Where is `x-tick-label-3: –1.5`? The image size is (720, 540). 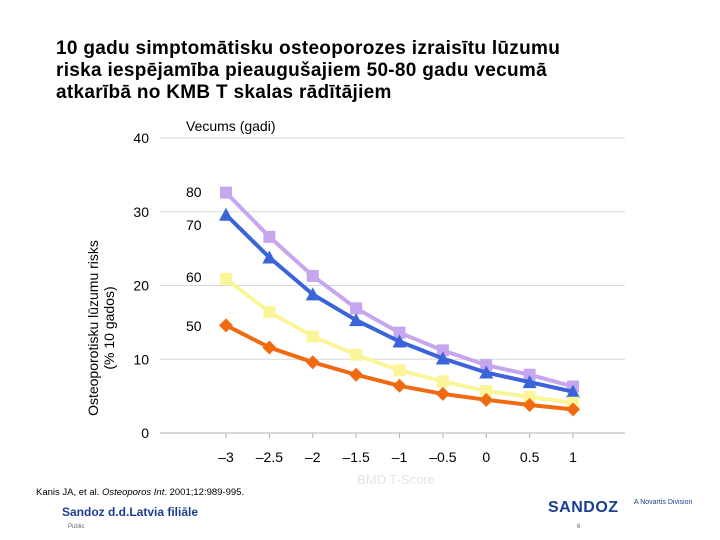 x-tick-label-3: –1.5 is located at coordinates (356, 457).